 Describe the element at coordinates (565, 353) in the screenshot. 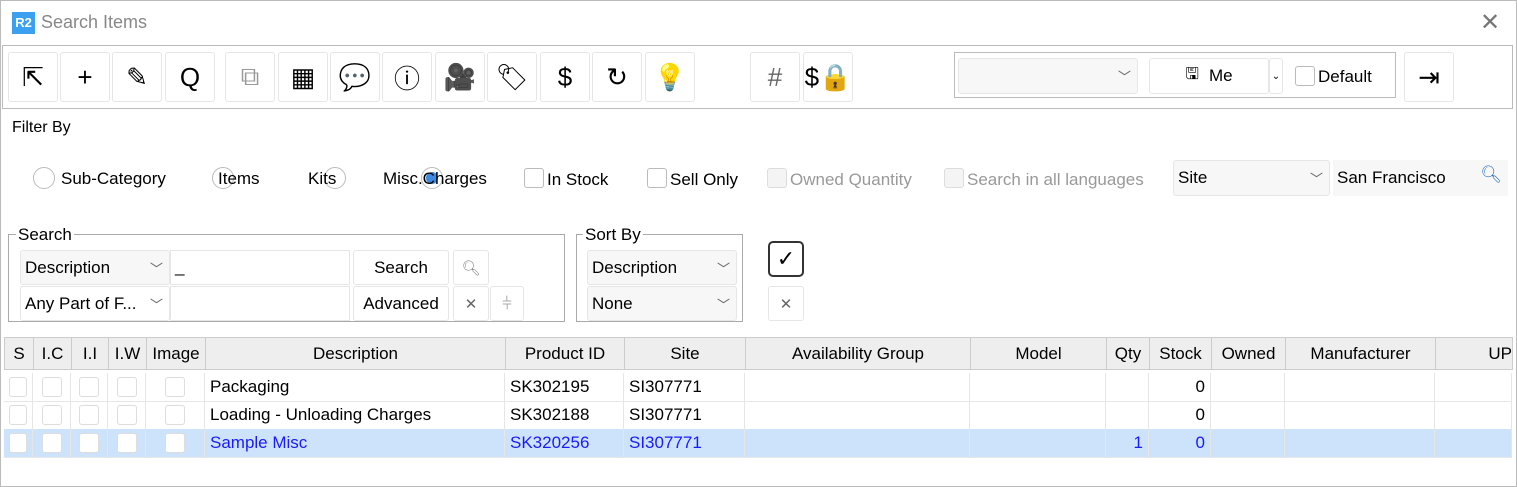

I see `column-header-product-id: Product ID` at that location.